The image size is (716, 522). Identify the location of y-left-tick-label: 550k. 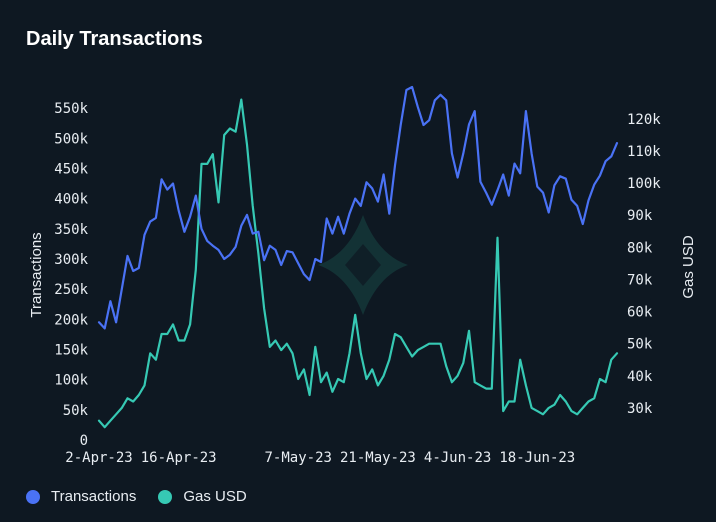
(71, 109).